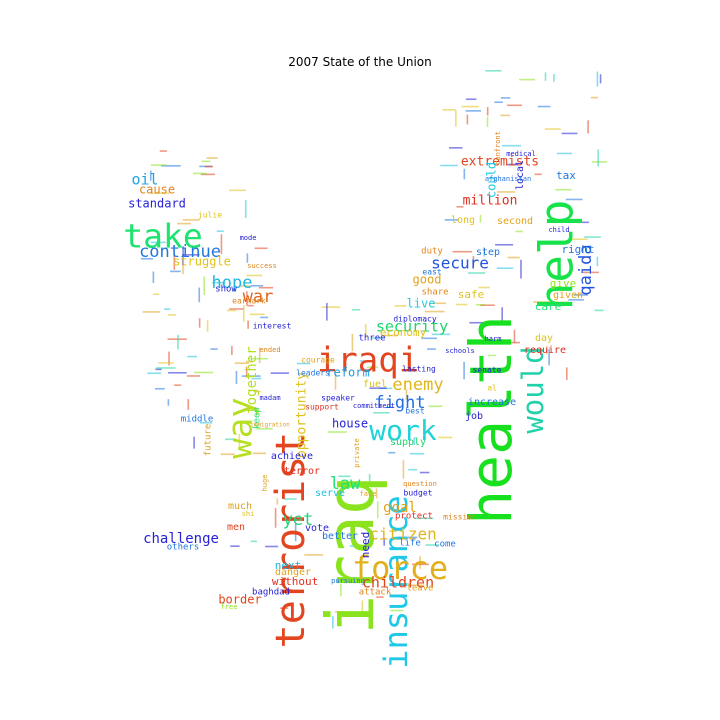 This screenshot has height=720, width=720. What do you see at coordinates (348, 581) in the screenshot?
I see `cloud-word: pursuing` at bounding box center [348, 581].